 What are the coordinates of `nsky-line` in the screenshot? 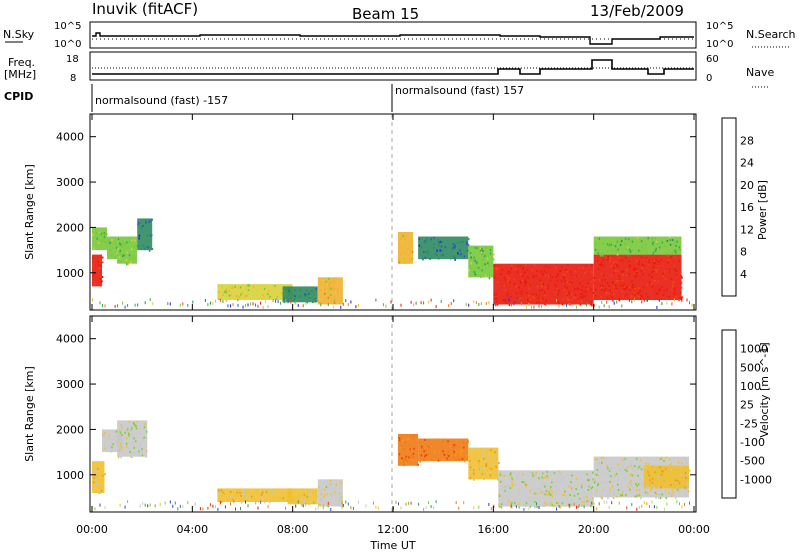 It's located at (393, 38).